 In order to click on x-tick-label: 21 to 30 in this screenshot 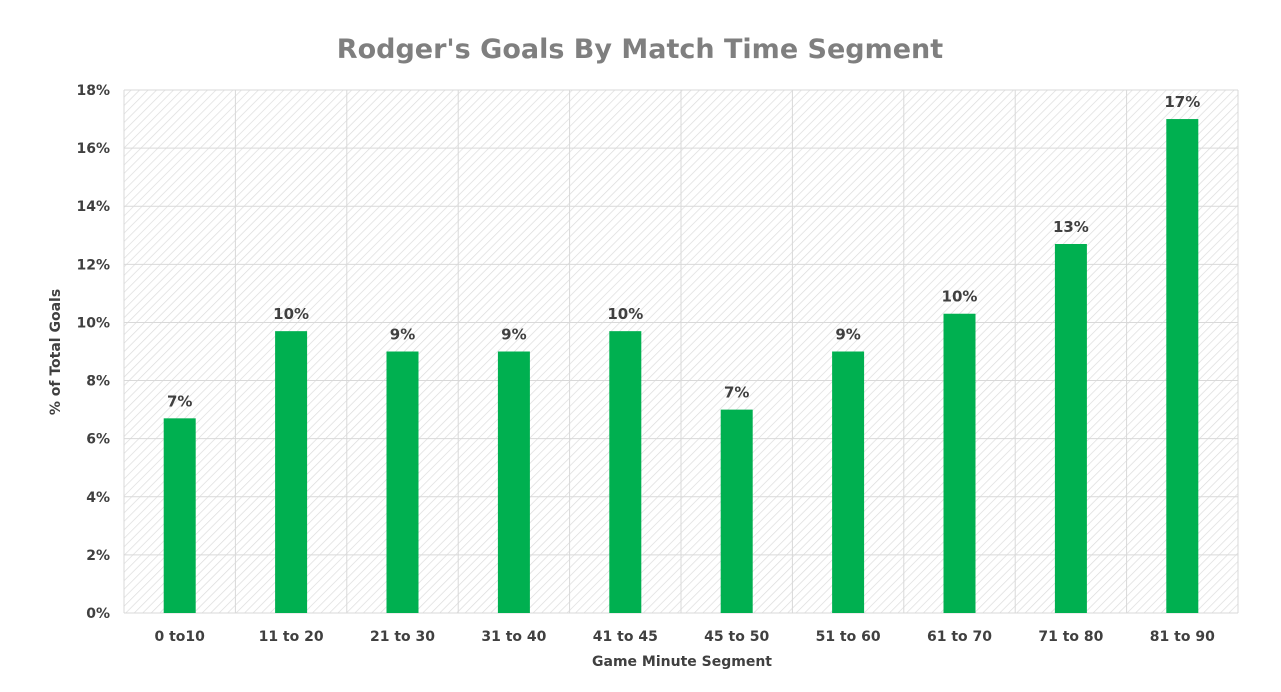, I will do `click(402, 637)`.